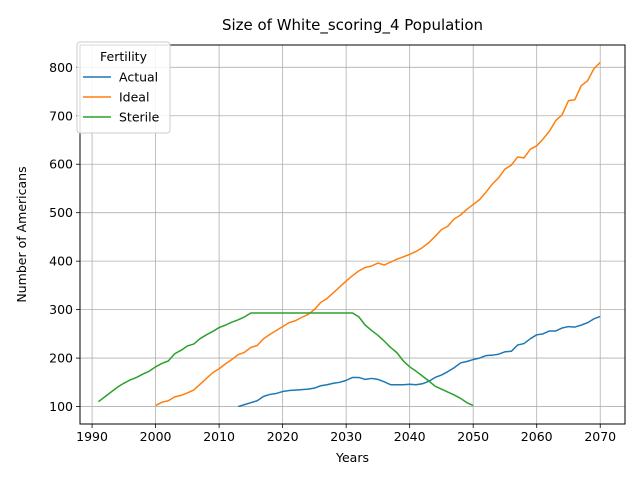 This screenshot has width=640, height=480. What do you see at coordinates (21, 234) in the screenshot?
I see `y-axis-title: Number of Americans` at bounding box center [21, 234].